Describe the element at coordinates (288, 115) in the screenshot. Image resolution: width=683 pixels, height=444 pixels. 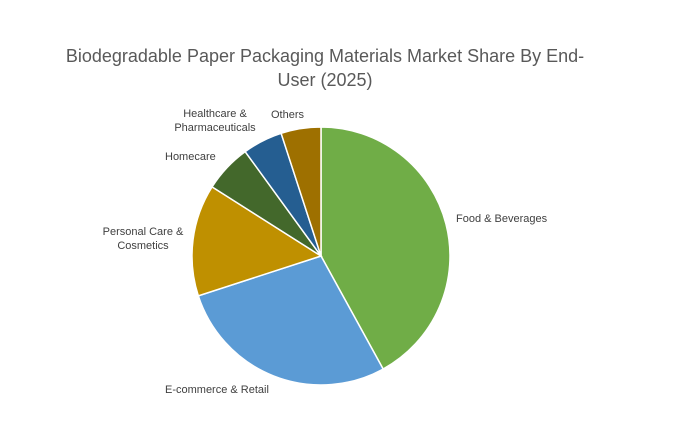
I see `label-others: Others` at that location.